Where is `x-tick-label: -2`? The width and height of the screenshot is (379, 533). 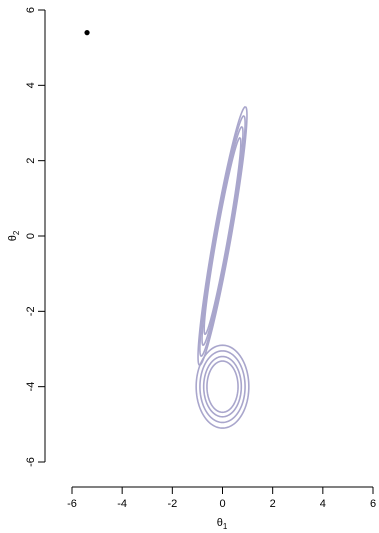 x-tick-label: -2 is located at coordinates (172, 504).